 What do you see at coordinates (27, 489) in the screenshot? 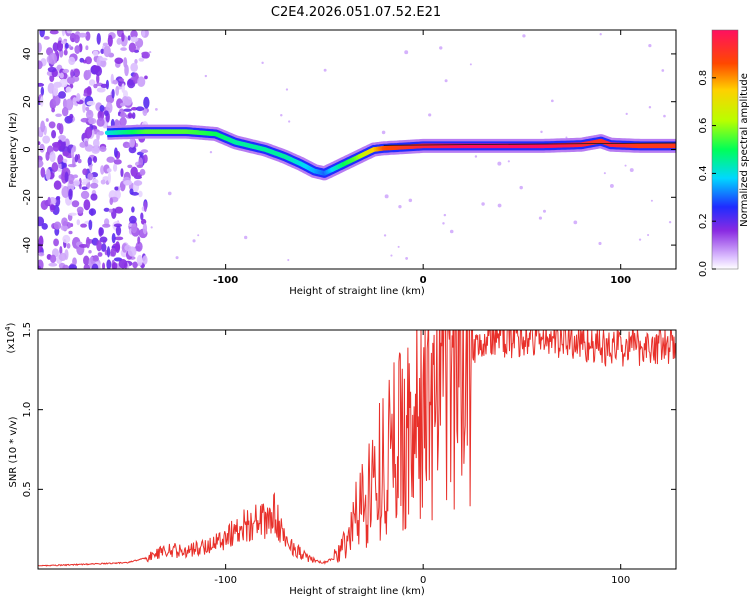
I see `y-tick-label: 0.5` at bounding box center [27, 489].